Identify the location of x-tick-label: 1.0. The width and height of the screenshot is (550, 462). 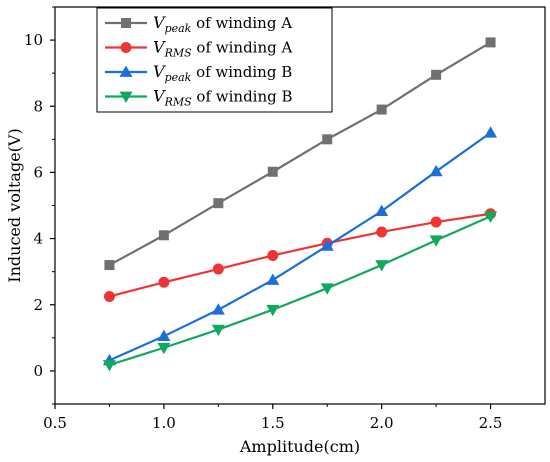
(164, 423).